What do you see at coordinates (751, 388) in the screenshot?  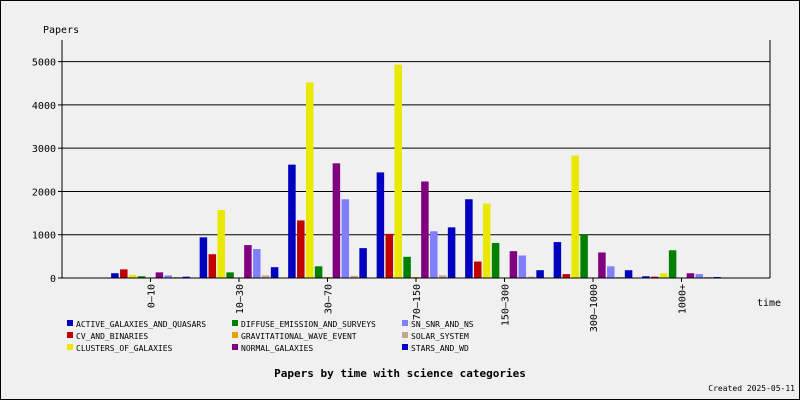 I see `created-date: Created 2025-05-11` at bounding box center [751, 388].